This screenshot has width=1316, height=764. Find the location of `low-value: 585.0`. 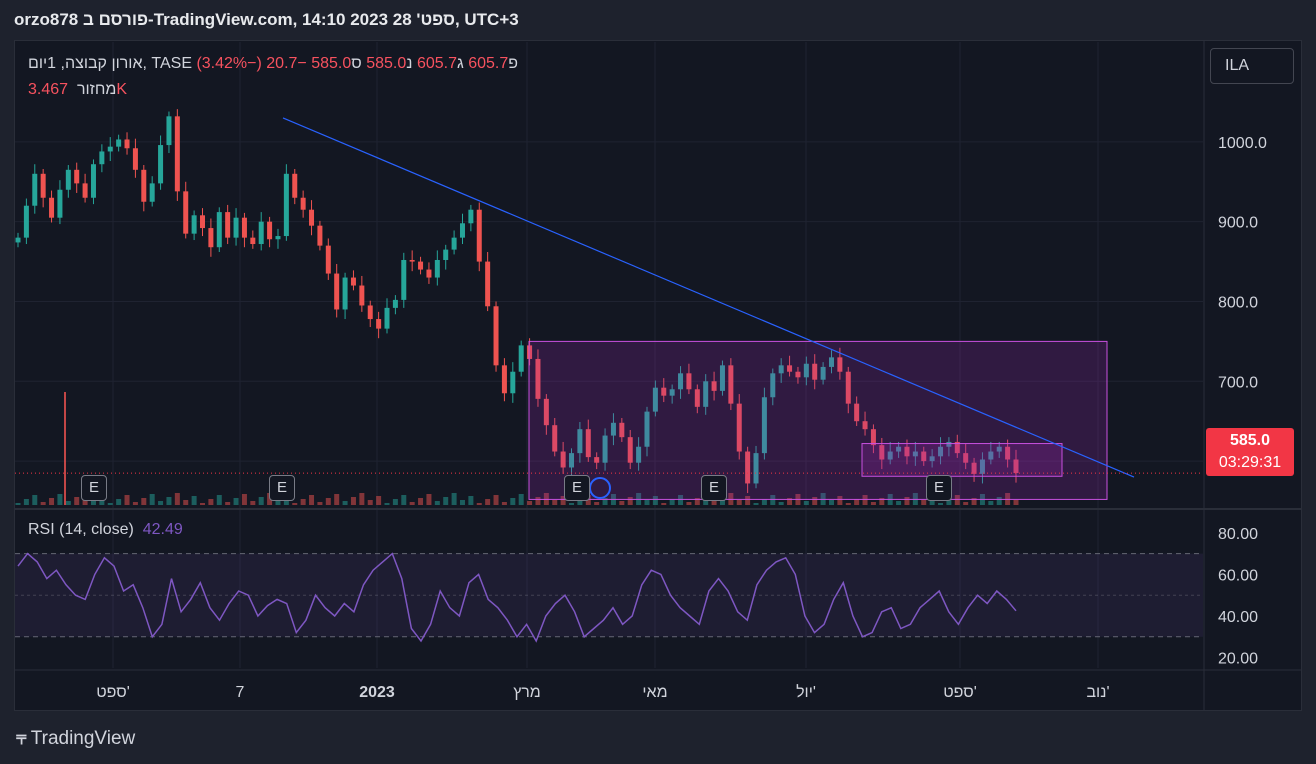

low-value: 585.0 is located at coordinates (386, 63).